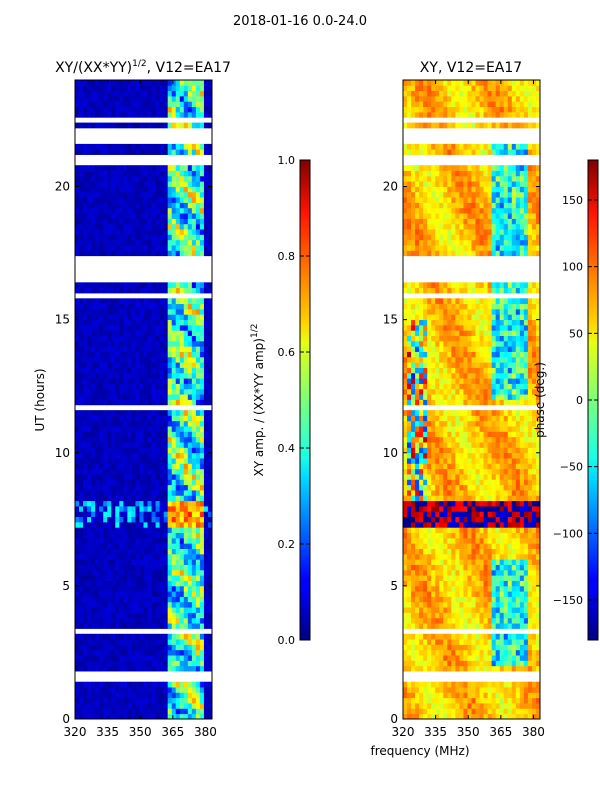 Image resolution: width=600 pixels, height=804 pixels. I want to click on phase-title: XY, V12=EA17, so click(471, 68).